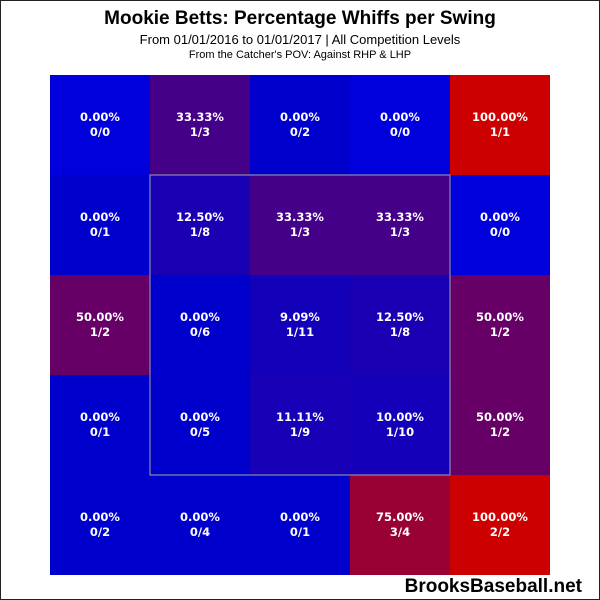  I want to click on zone-cell-frac-r4-c3: 3/4, so click(400, 532).